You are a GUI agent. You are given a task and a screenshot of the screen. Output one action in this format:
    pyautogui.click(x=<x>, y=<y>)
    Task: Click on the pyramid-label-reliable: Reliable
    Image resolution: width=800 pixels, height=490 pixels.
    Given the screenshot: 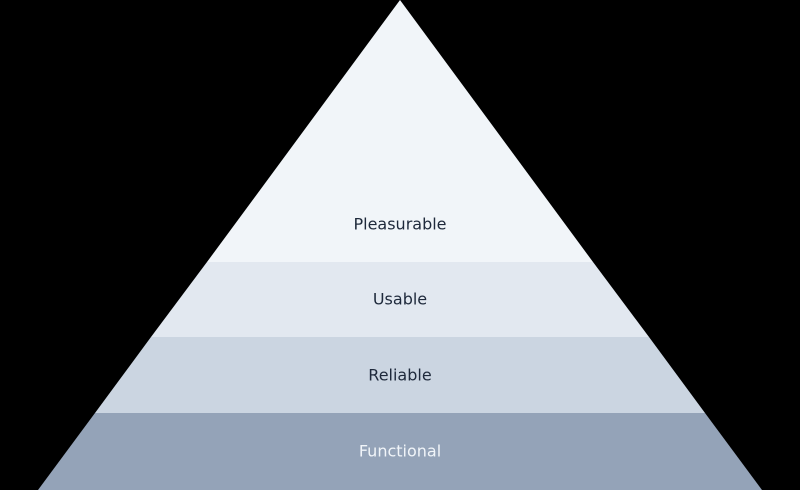 What is the action you would take?
    pyautogui.click(x=399, y=375)
    